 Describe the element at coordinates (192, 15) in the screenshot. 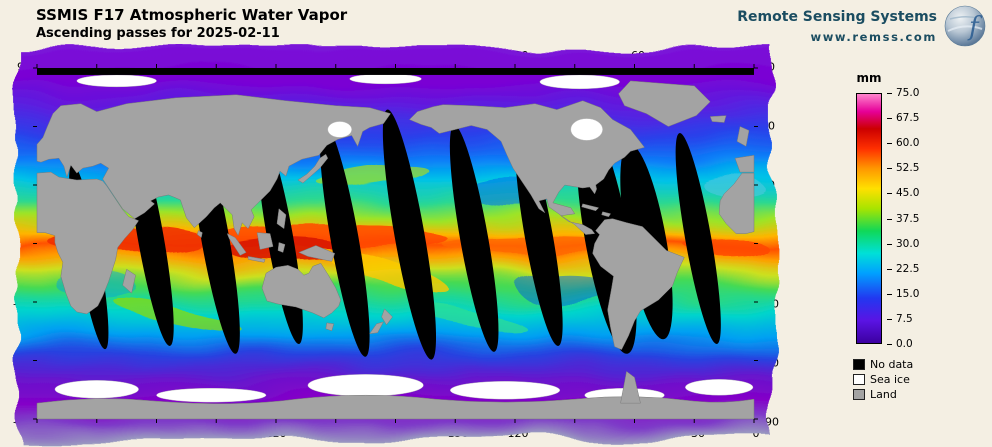

I see `page-title: SSMIS F17 Atmospheric Water Vapor` at that location.